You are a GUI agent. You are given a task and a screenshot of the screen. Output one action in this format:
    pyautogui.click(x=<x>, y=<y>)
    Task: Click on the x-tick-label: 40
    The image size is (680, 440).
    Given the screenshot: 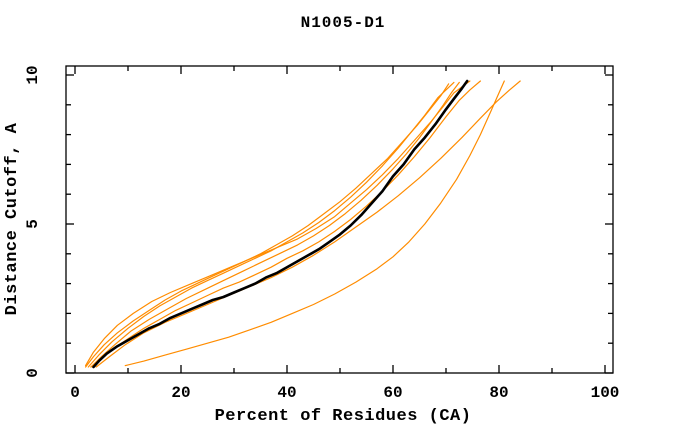 What is the action you would take?
    pyautogui.click(x=286, y=393)
    